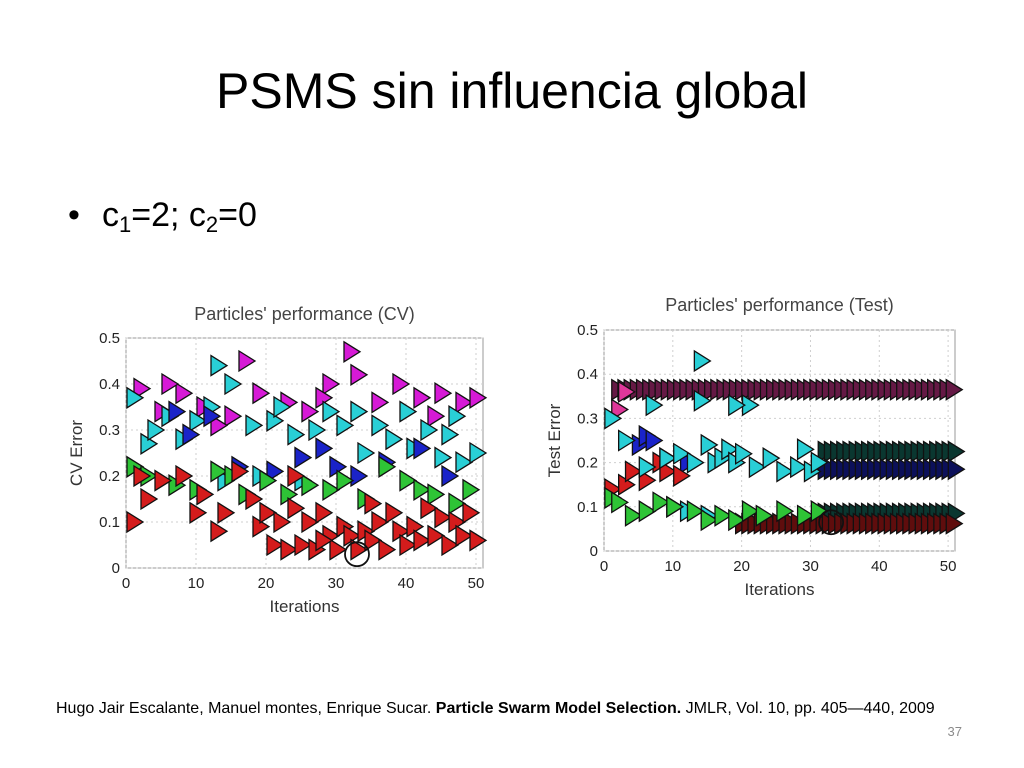  What do you see at coordinates (780, 589) in the screenshot?
I see `chart1-x-axis-label: Iterations` at bounding box center [780, 589].